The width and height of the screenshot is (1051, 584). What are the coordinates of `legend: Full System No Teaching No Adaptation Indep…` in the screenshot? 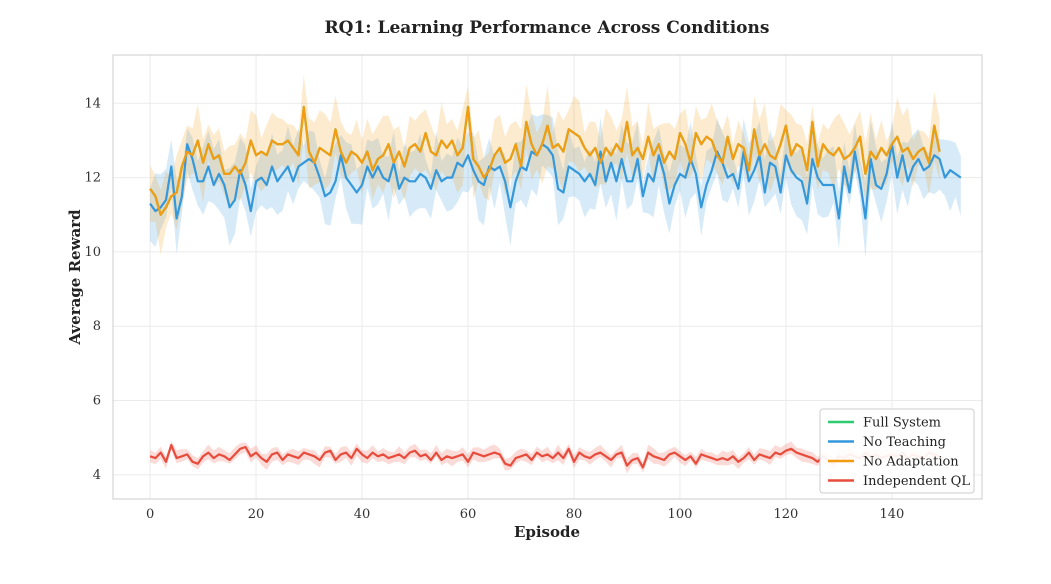 It's located at (897, 451).